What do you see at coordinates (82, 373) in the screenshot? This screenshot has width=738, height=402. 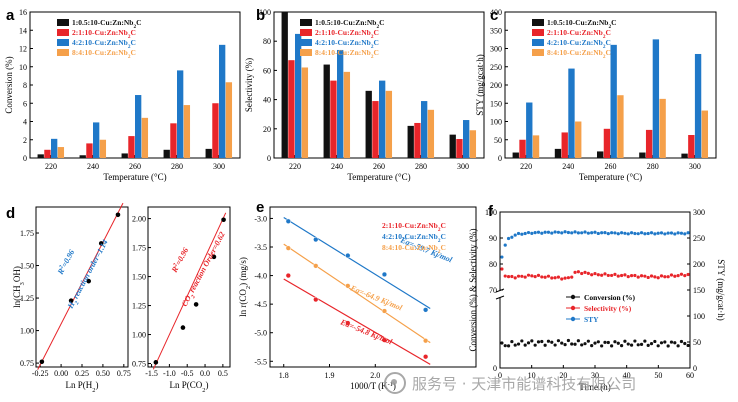 I see `panel-d-1-xtick-label: 0.25` at bounding box center [82, 373].